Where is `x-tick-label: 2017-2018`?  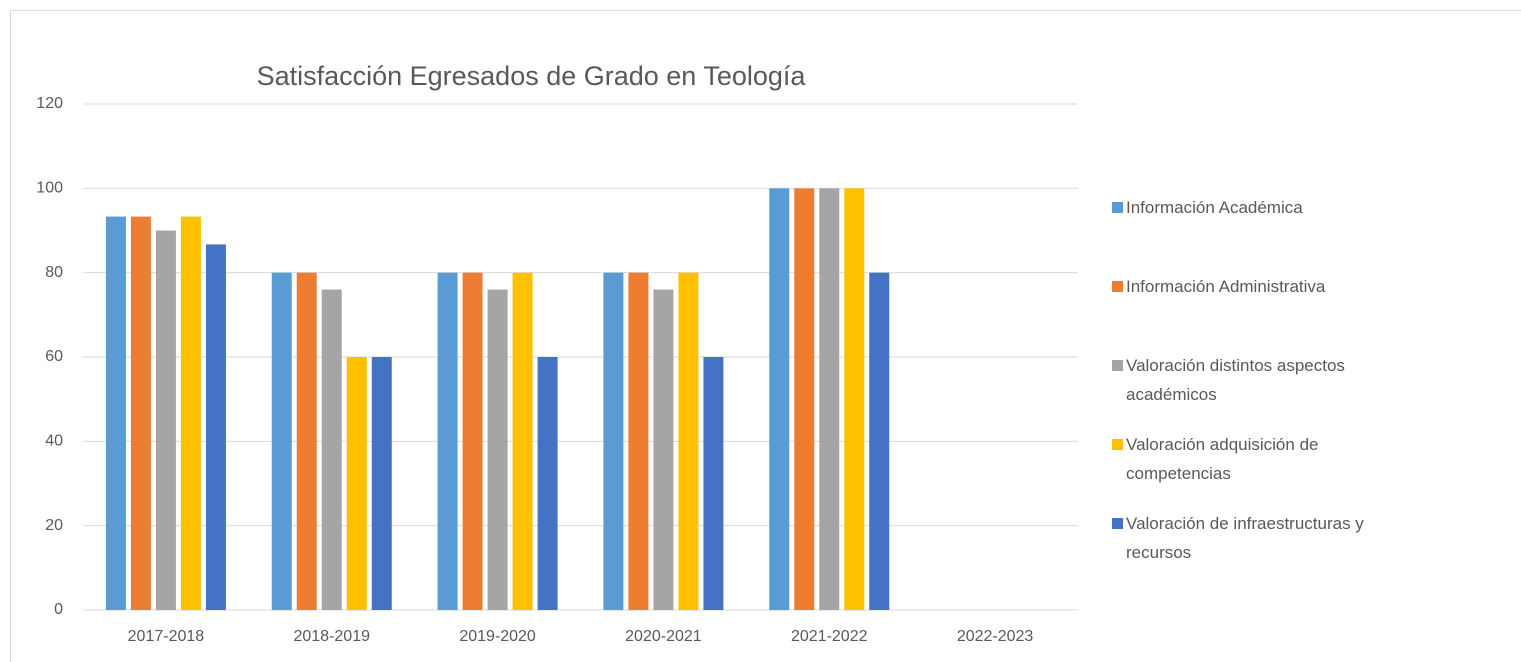 x-tick-label: 2017-2018 is located at coordinates (166, 636).